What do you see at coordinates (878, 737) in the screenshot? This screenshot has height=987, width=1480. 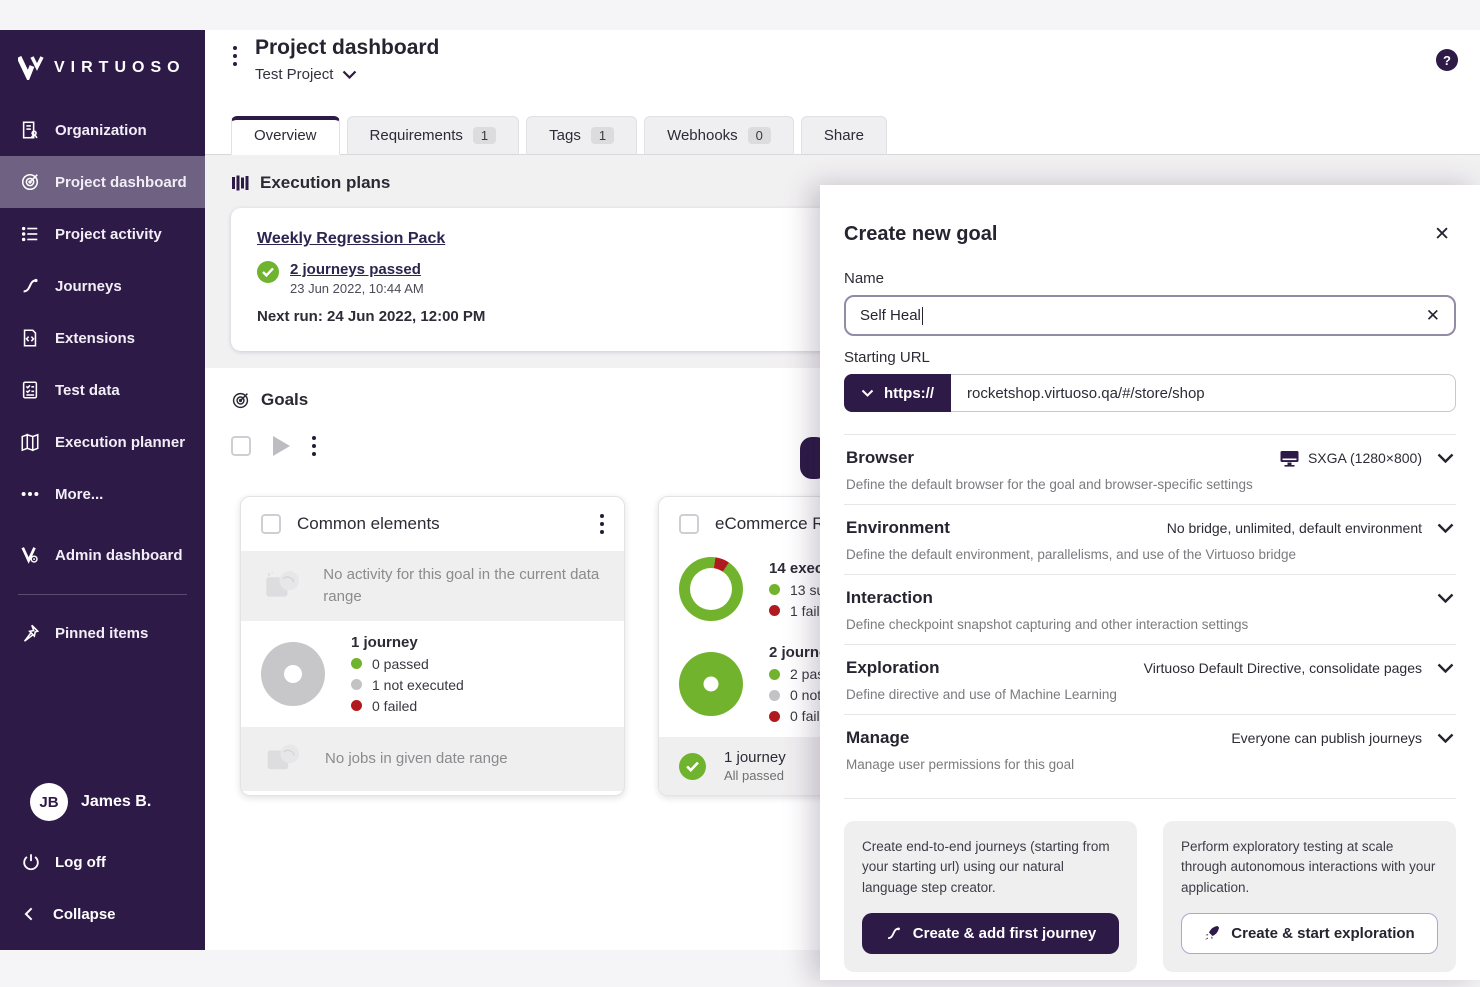 I see `section-title: Manage` at bounding box center [878, 737].